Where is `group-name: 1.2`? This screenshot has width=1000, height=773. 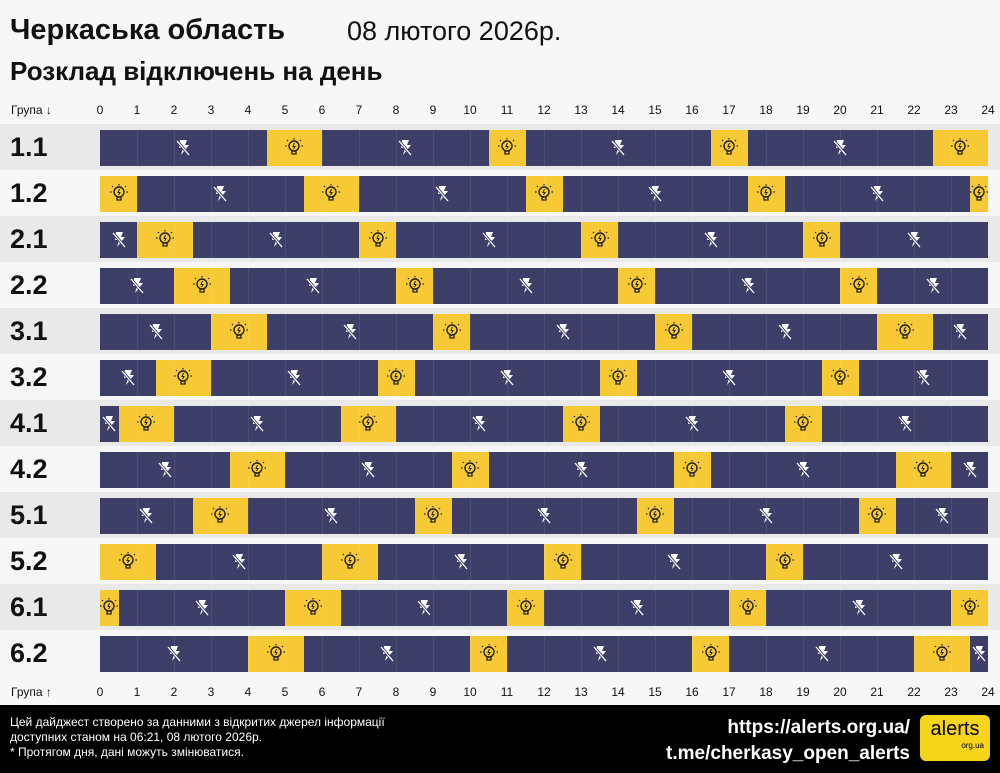
group-name: 1.2 is located at coordinates (29, 193).